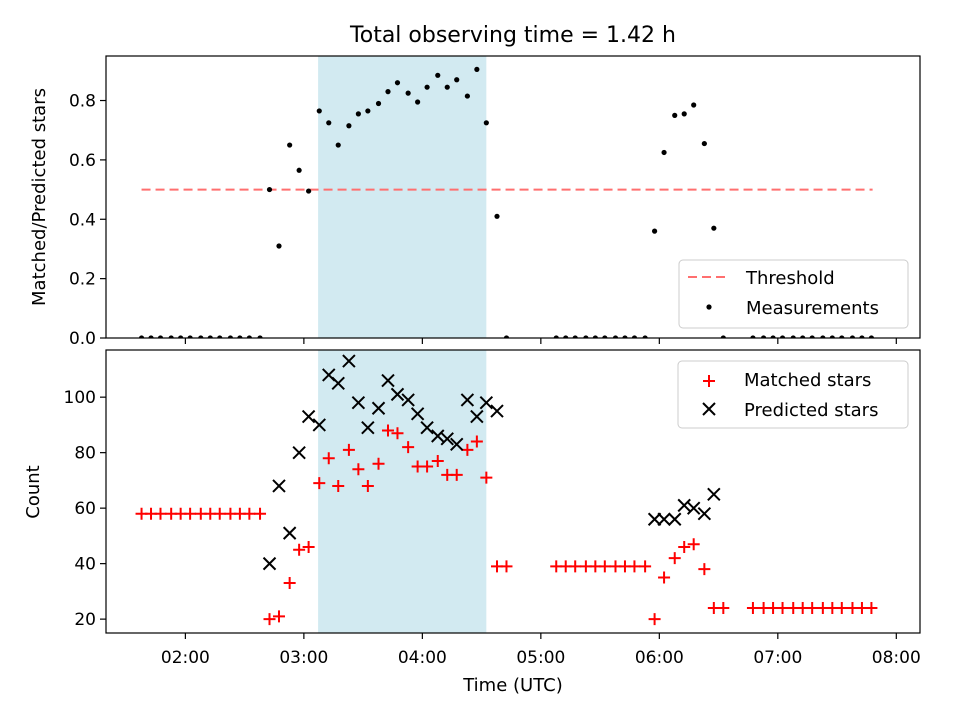 This screenshot has width=960, height=720. Describe the element at coordinates (793, 294) in the screenshot. I see `top-legend: Threshold Measurements` at that location.